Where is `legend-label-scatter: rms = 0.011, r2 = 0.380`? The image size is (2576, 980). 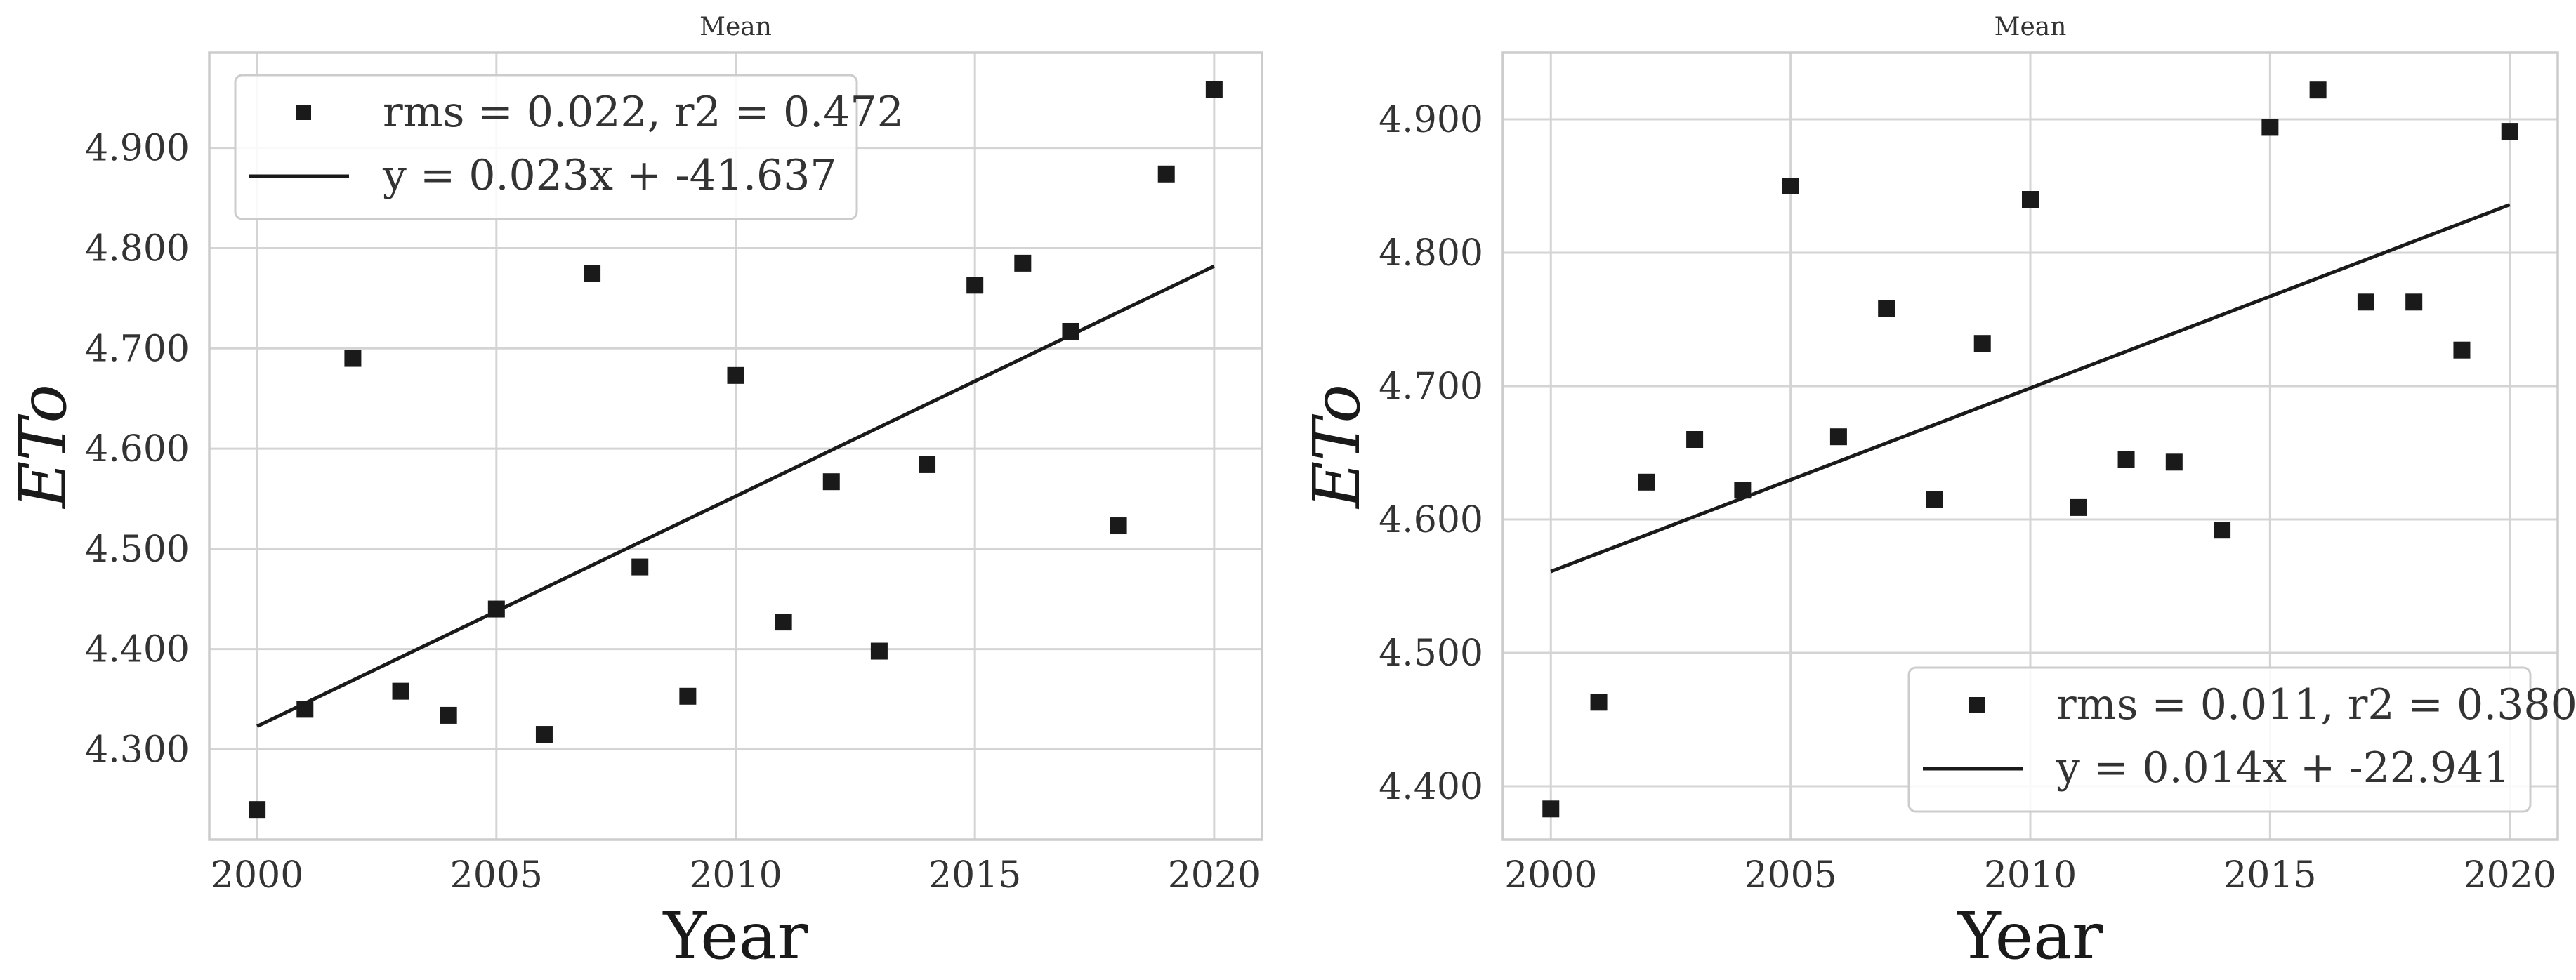 legend-label-scatter: rms = 0.011, r2 = 0.380 is located at coordinates (2316, 704).